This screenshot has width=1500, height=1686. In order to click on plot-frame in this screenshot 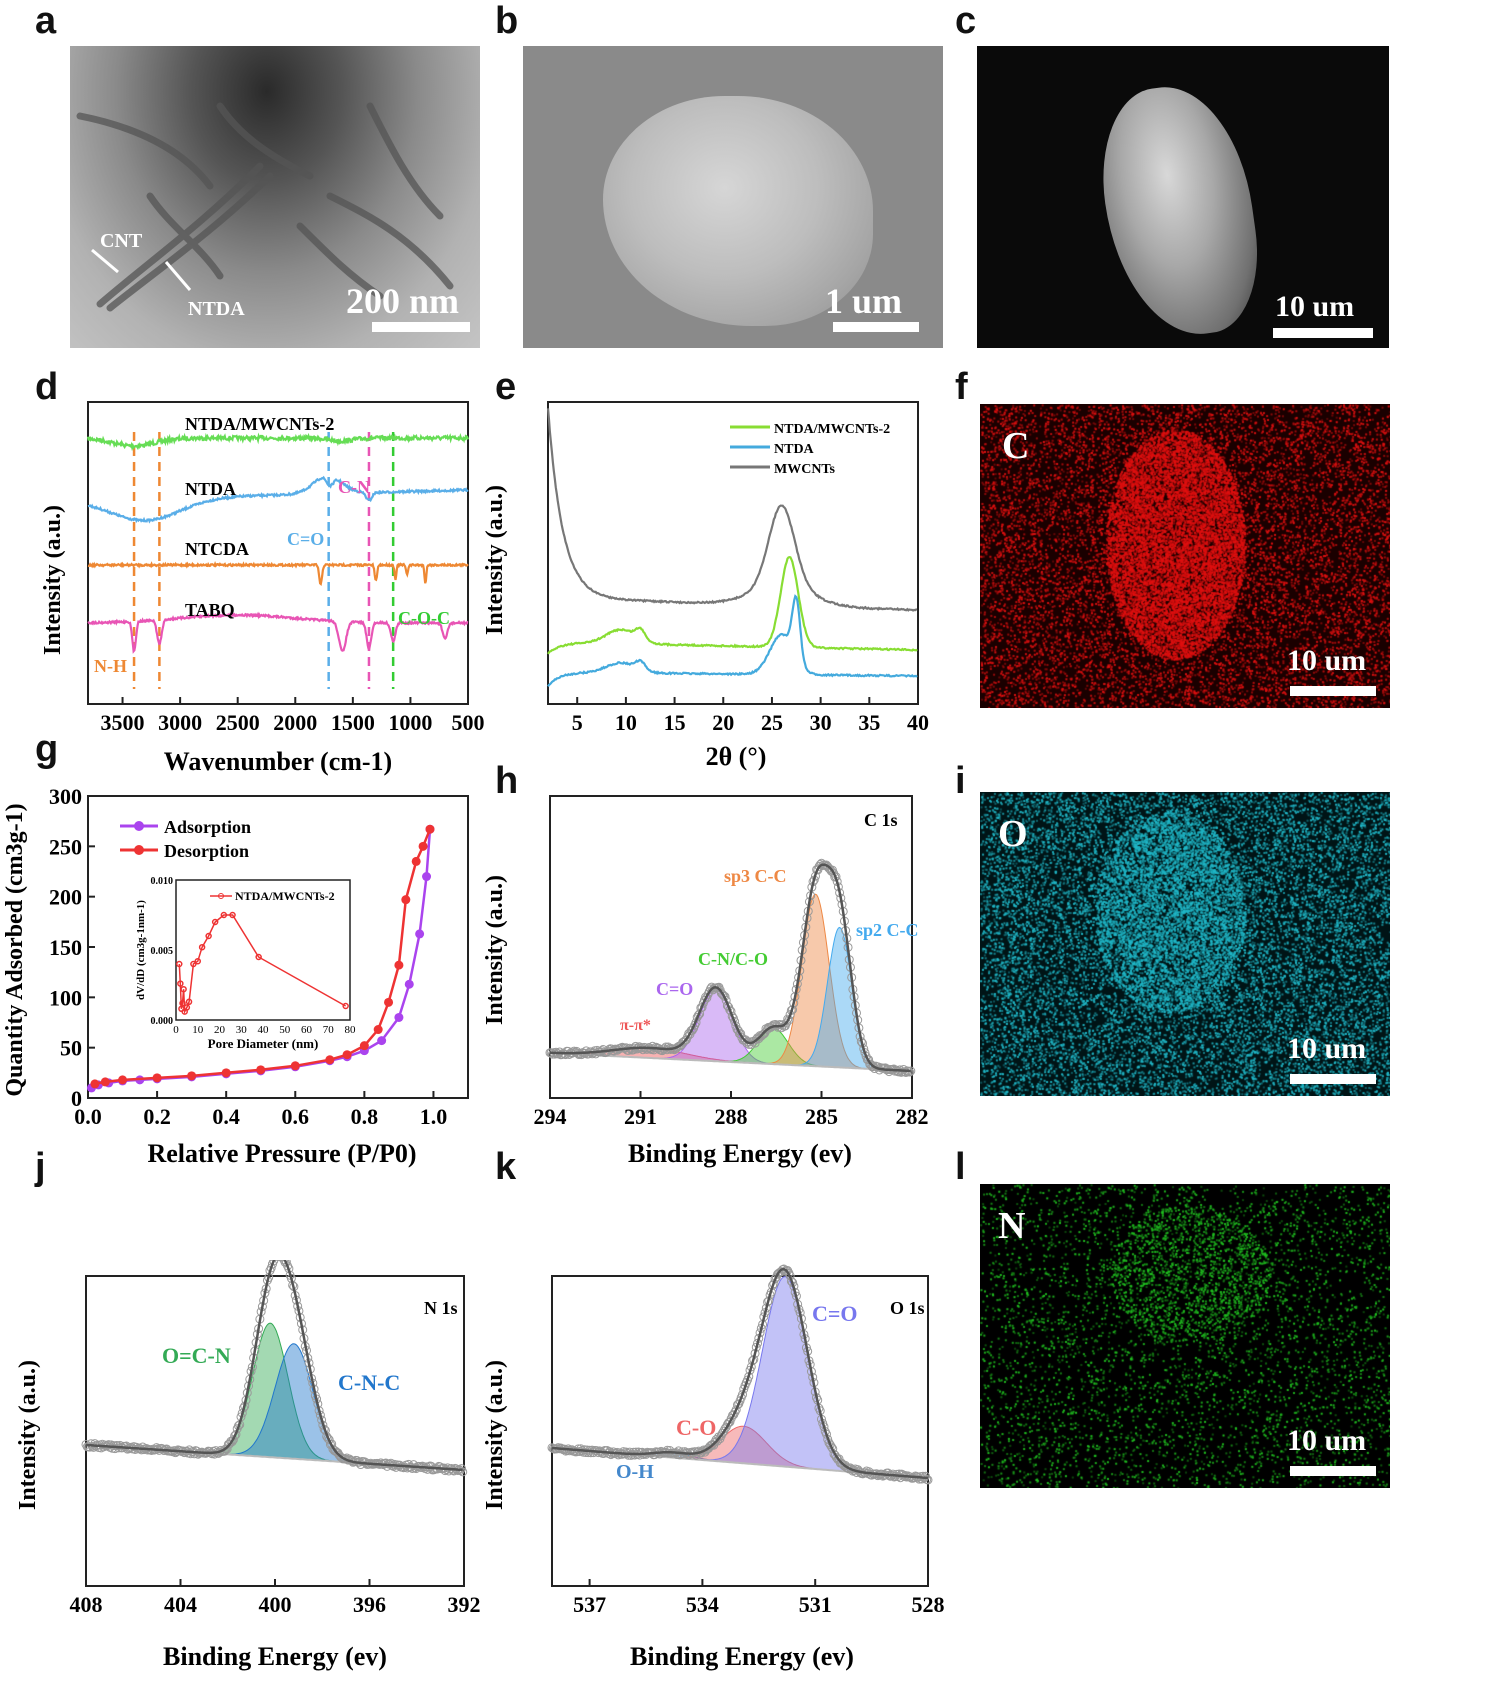, I will do `click(740, 1431)`.